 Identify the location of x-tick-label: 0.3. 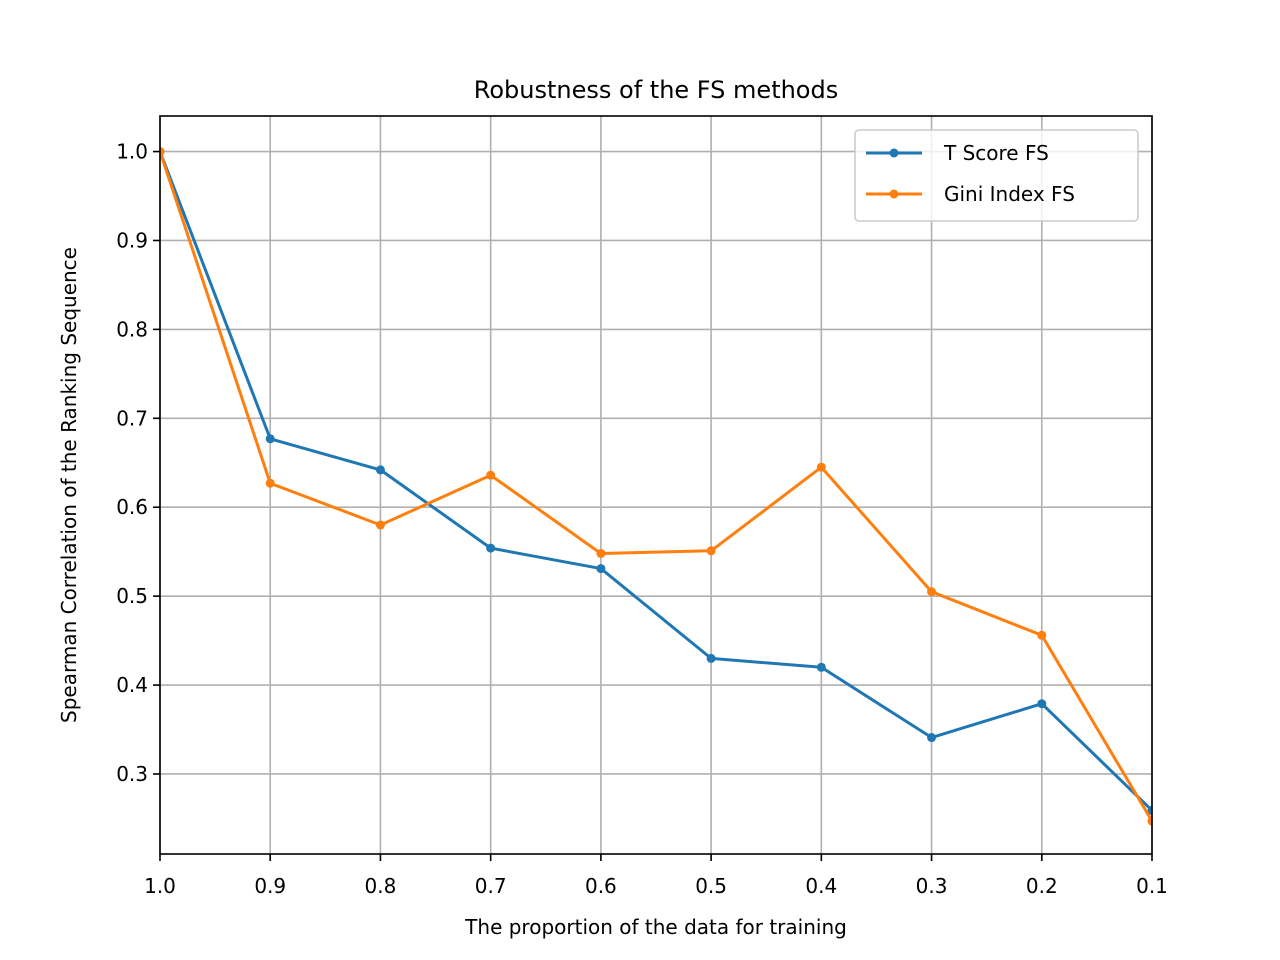
(932, 886).